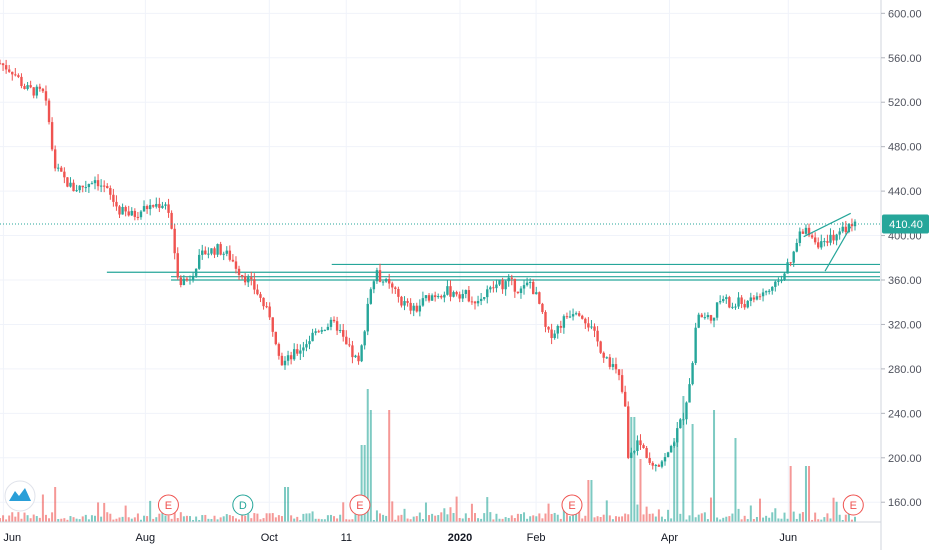  What do you see at coordinates (853, 506) in the screenshot?
I see `earnings-marker-label: E` at bounding box center [853, 506].